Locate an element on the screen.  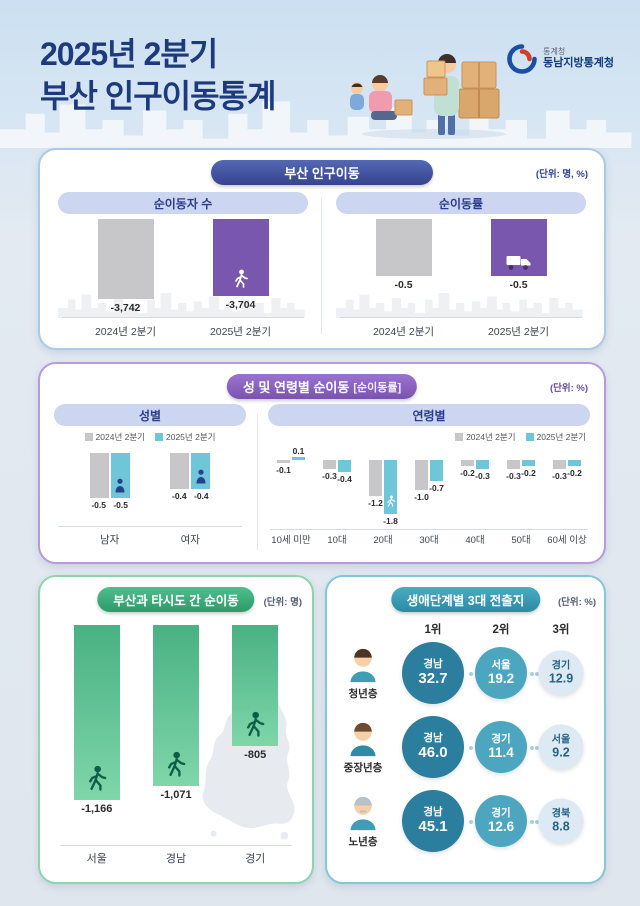
age-group-10s: -0.3 -0.4 10대 is located at coordinates (337, 498).